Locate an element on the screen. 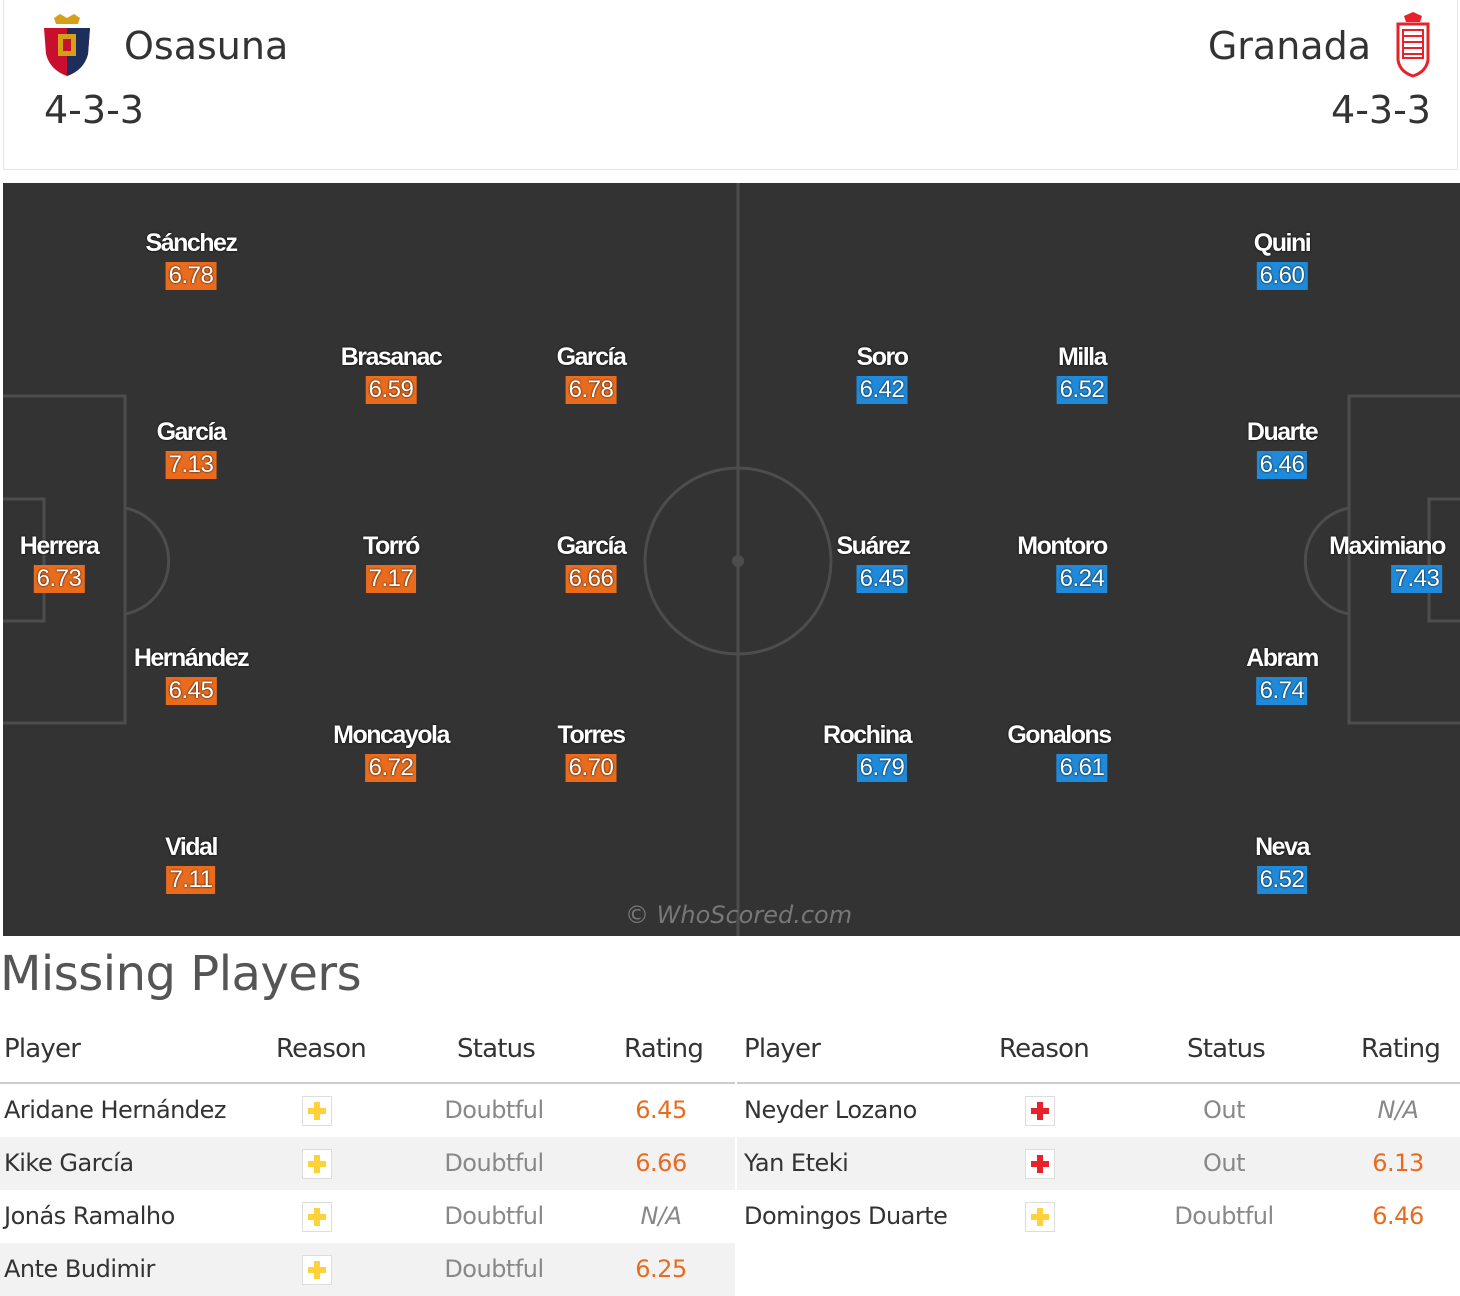 This screenshot has height=1296, width=1460. table-row: Yan Eteki Out 6.13 is located at coordinates (1098, 1163).